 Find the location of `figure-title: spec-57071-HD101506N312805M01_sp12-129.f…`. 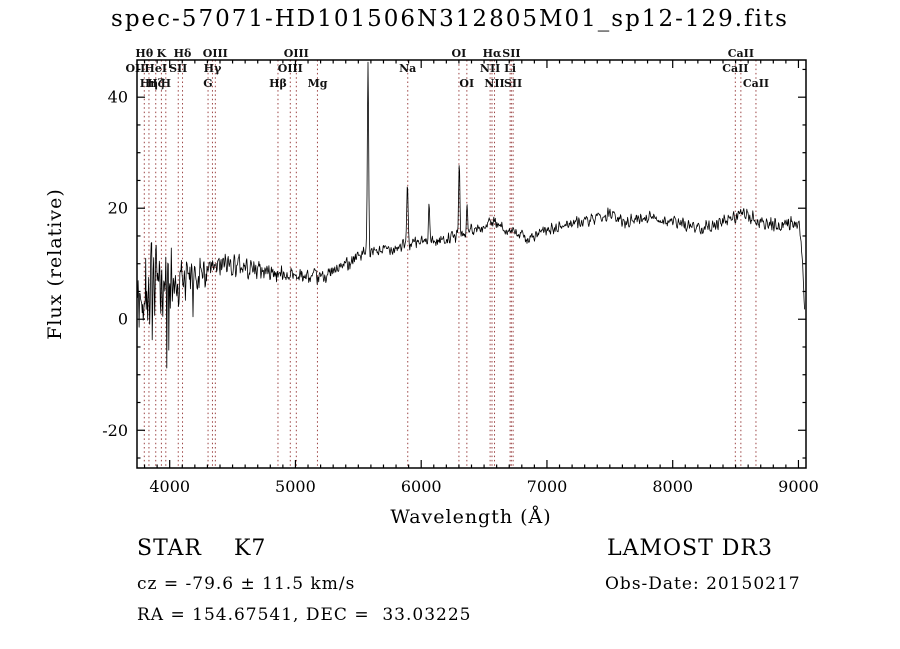

figure-title: spec-57071-HD101506N312805M01_sp12-129.f… is located at coordinates (450, 19).